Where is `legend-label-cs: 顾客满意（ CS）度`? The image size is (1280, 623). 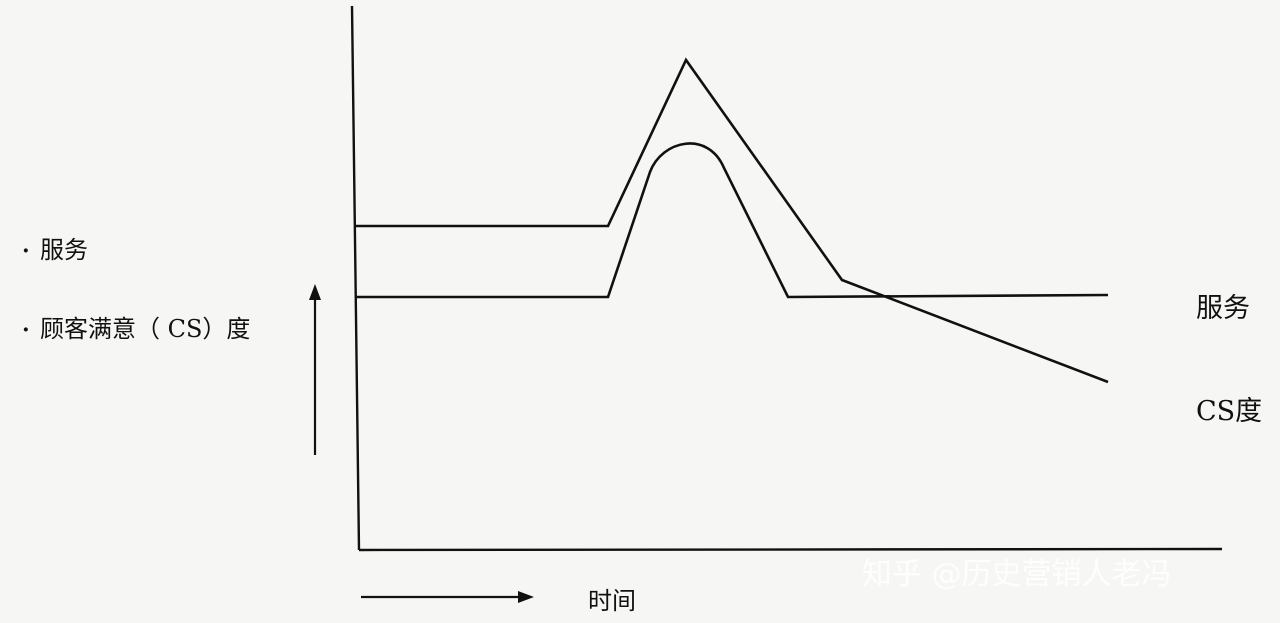
legend-label-cs: 顾客满意（ CS）度 is located at coordinates (145, 329).